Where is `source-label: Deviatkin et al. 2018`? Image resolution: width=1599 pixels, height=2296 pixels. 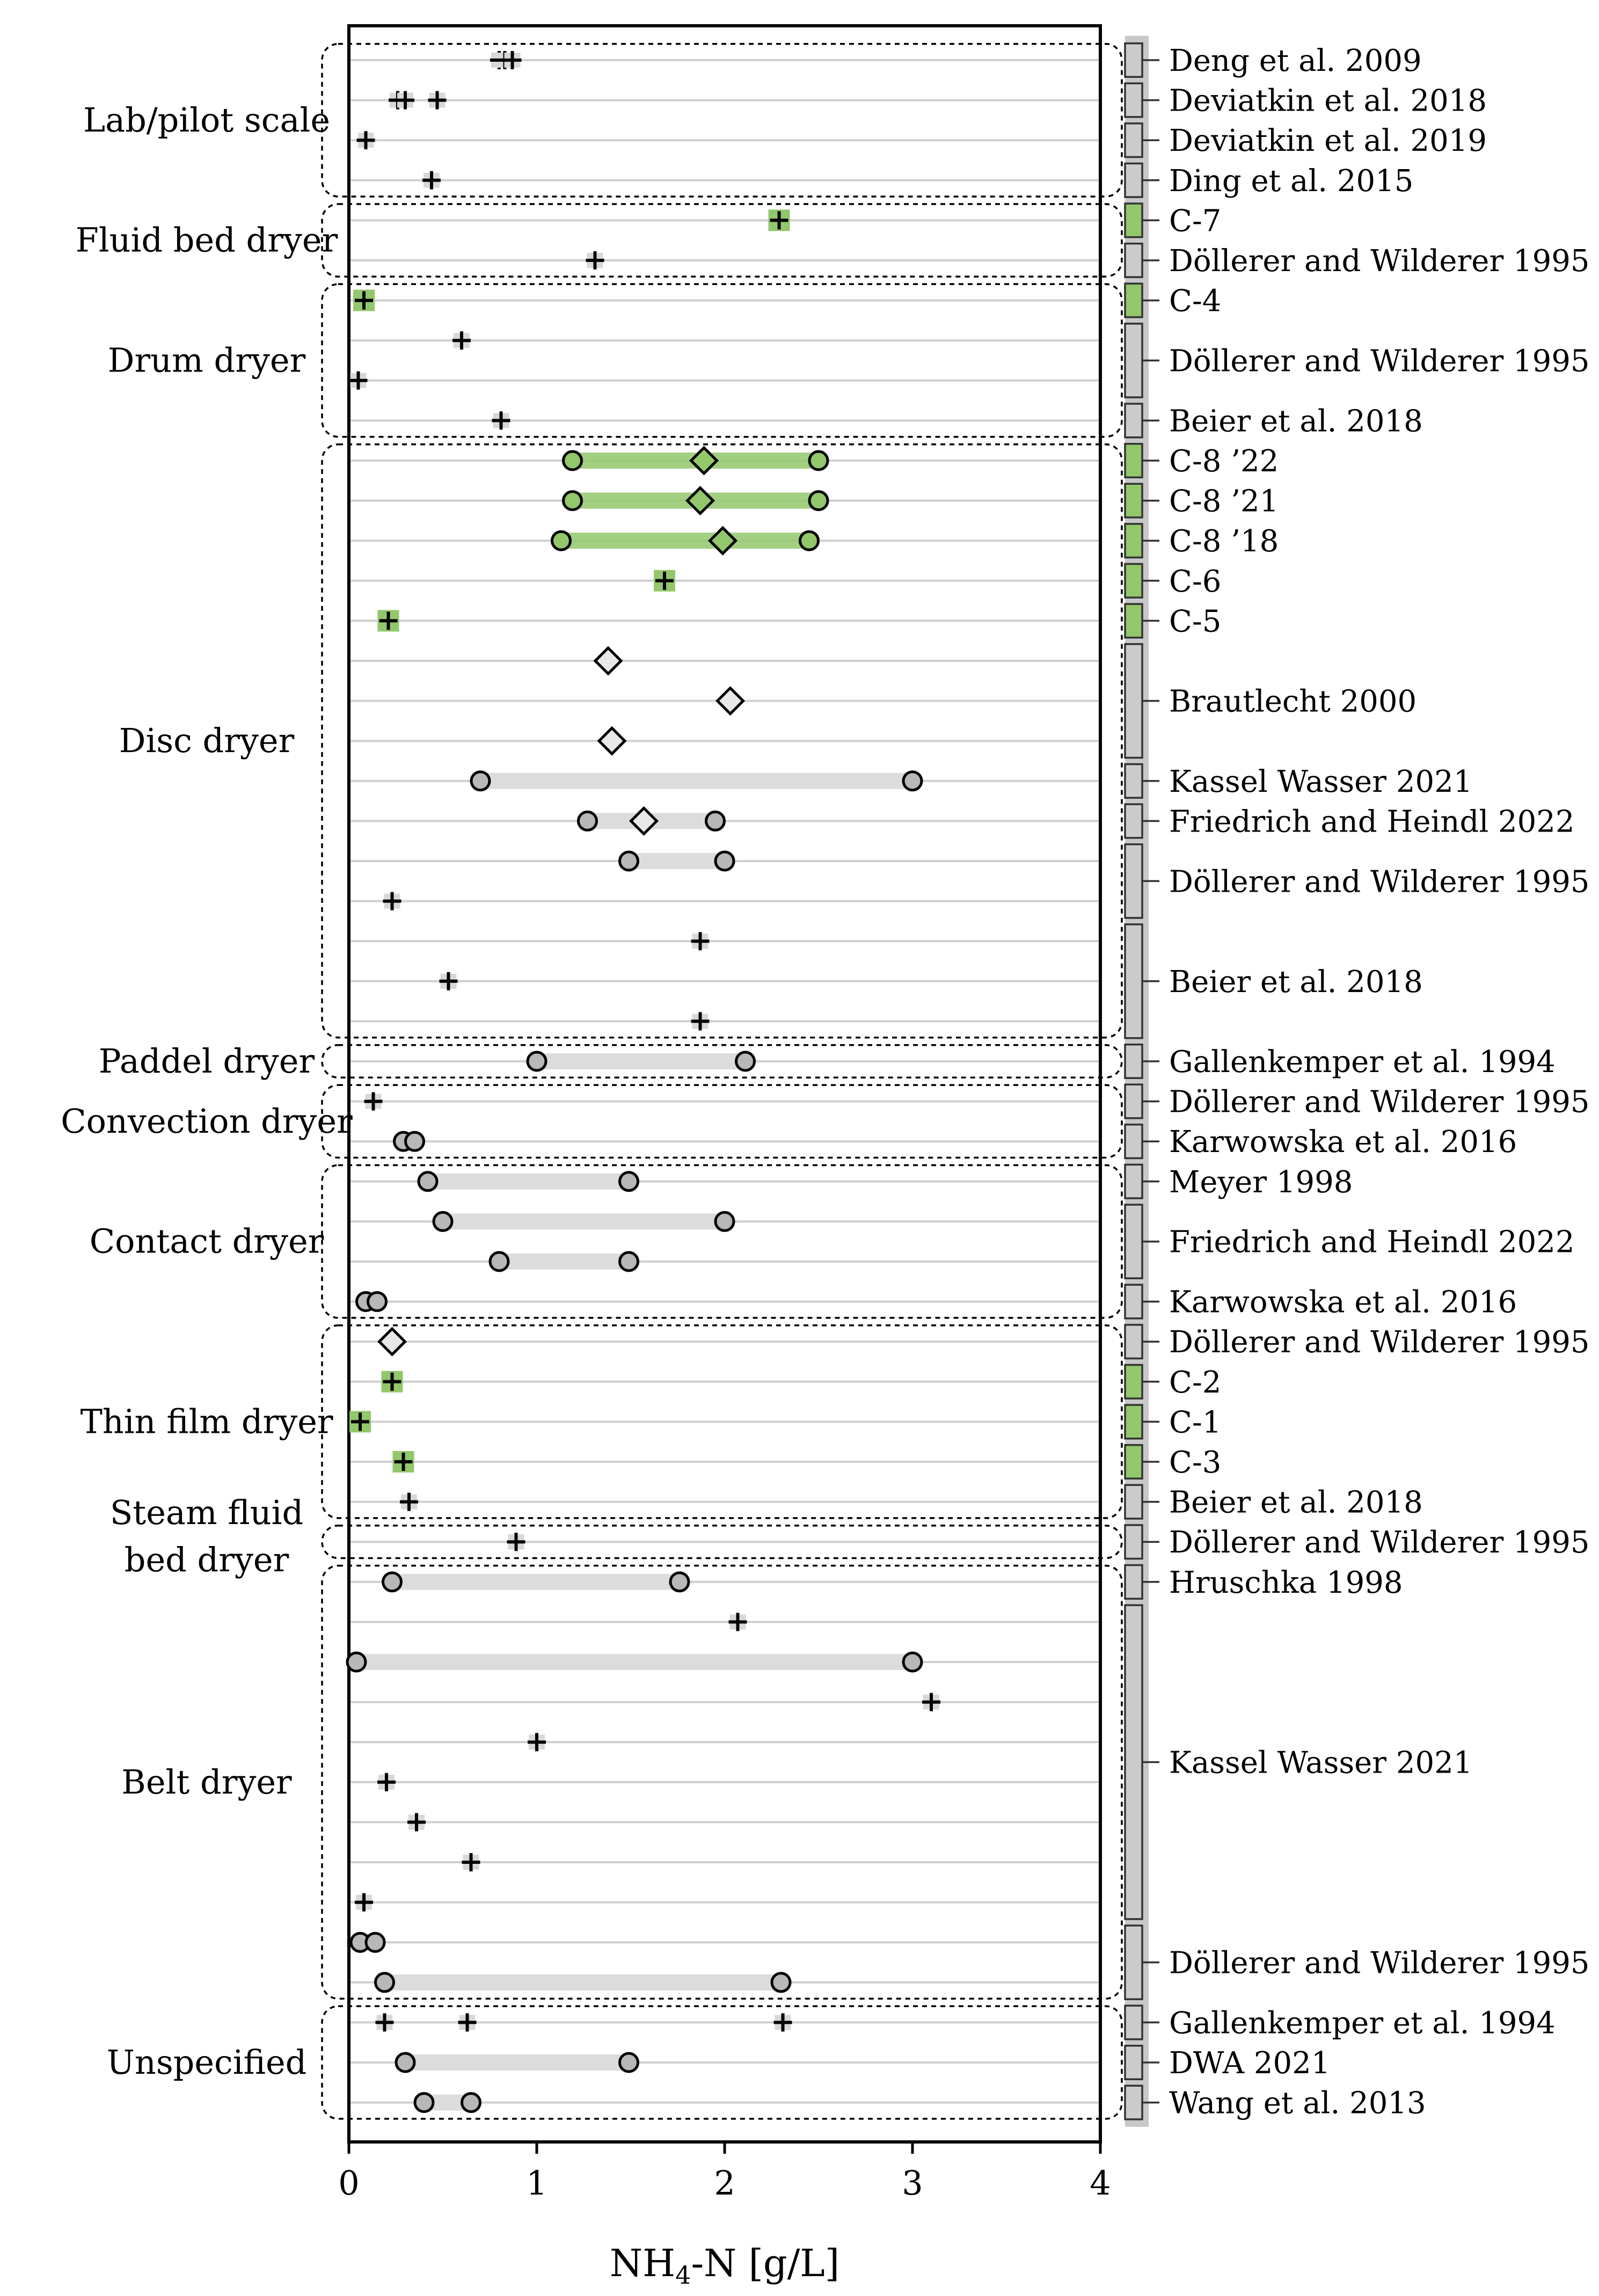 source-label: Deviatkin et al. 2018 is located at coordinates (1328, 101).